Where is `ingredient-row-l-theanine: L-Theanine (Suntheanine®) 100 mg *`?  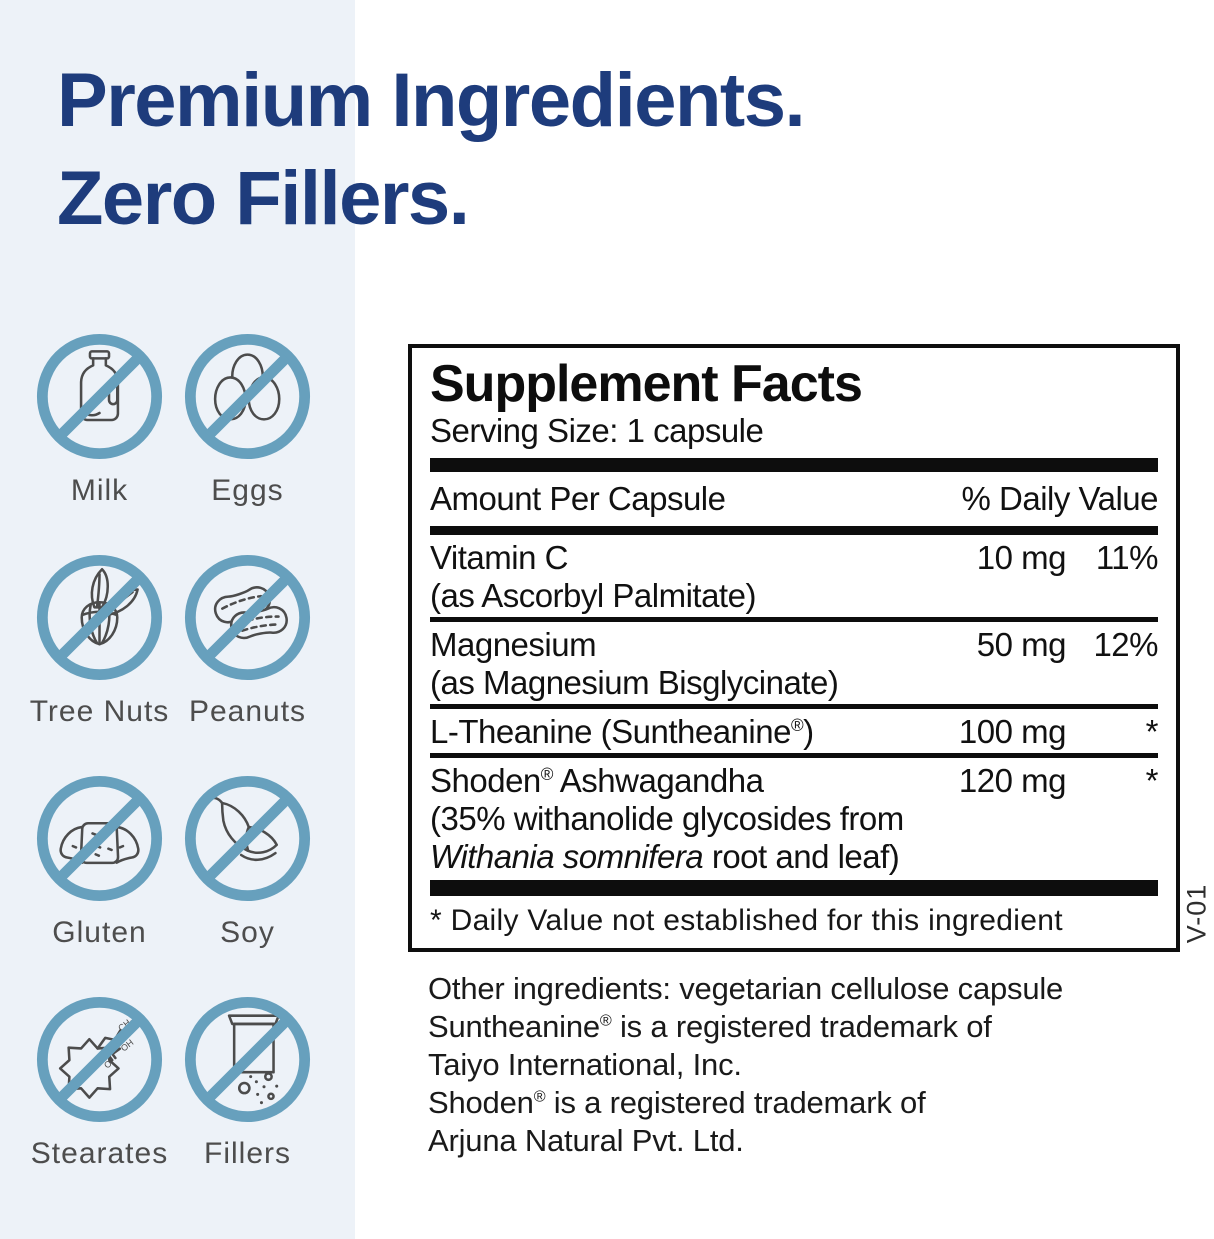
ingredient-row-l-theanine: L-Theanine (Suntheanine®) 100 mg * is located at coordinates (794, 733).